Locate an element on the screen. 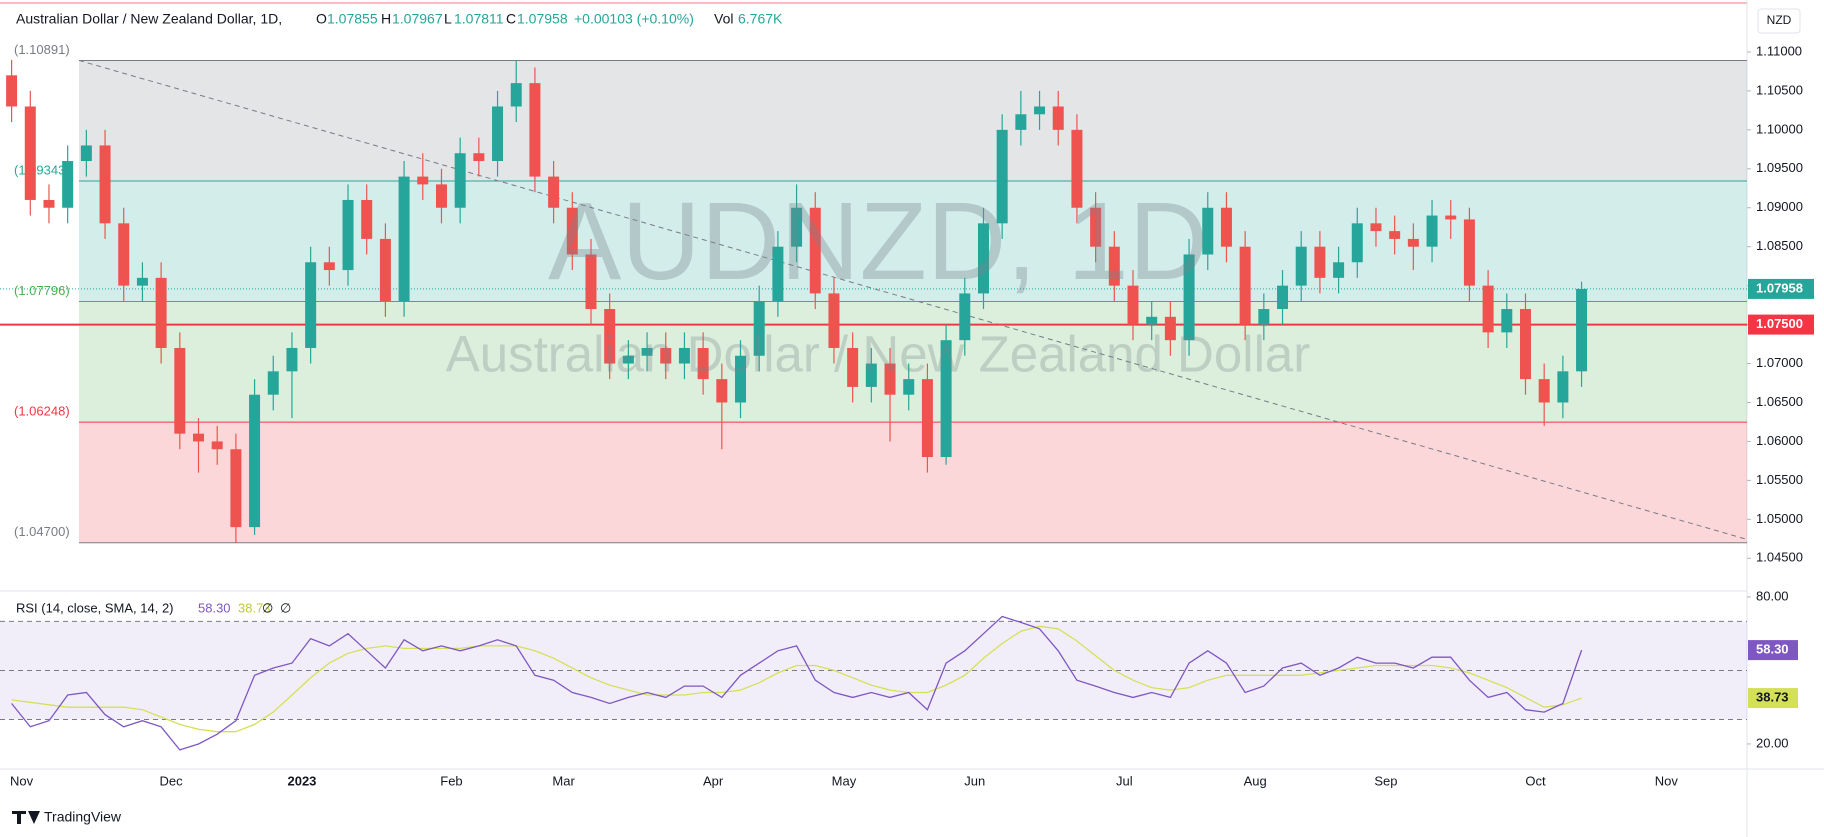 The image size is (1824, 837). x-tick-label: Apr is located at coordinates (713, 780).